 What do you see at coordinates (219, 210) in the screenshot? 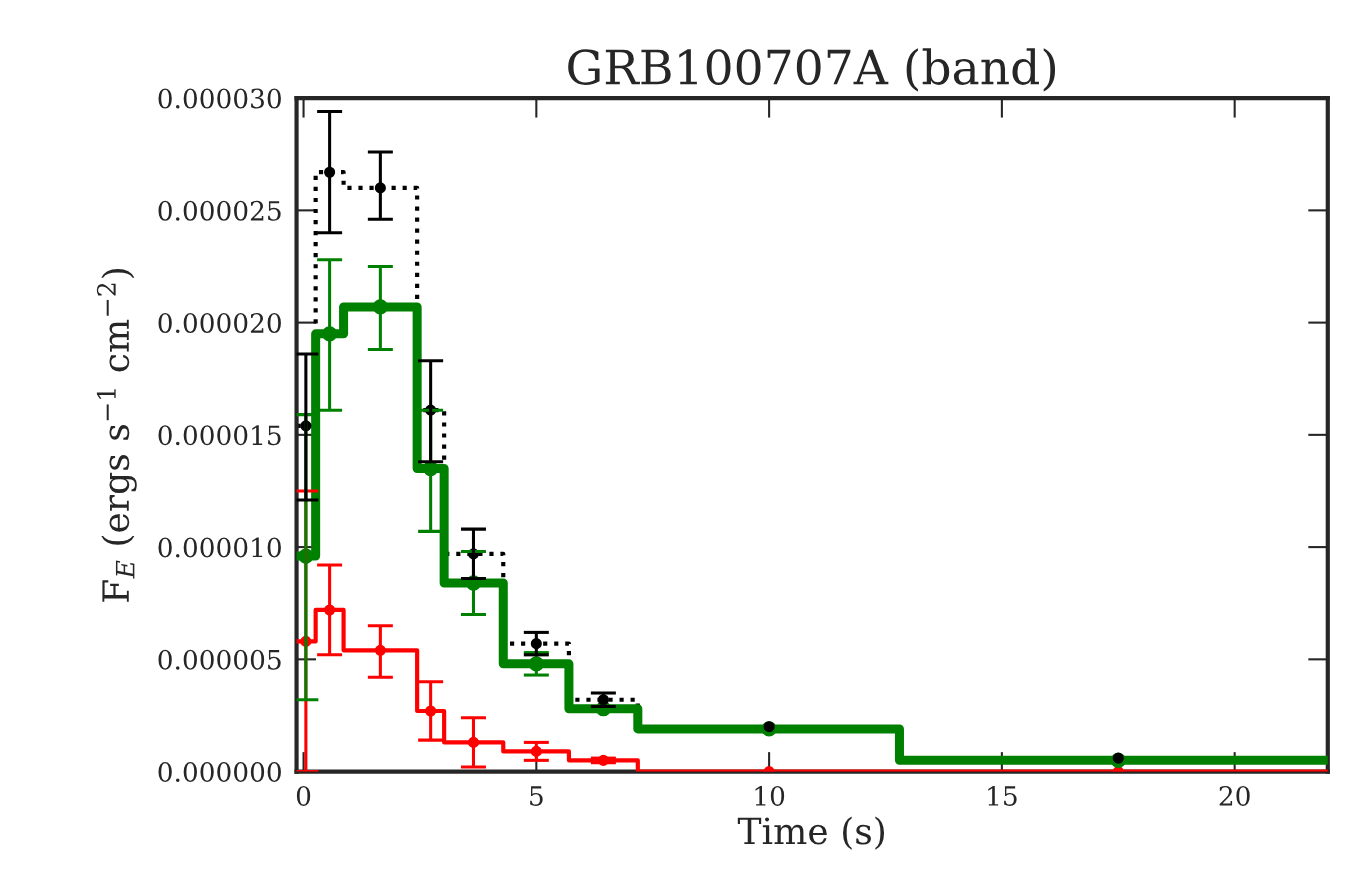
I see `y-tick-label: 0.000025` at bounding box center [219, 210].